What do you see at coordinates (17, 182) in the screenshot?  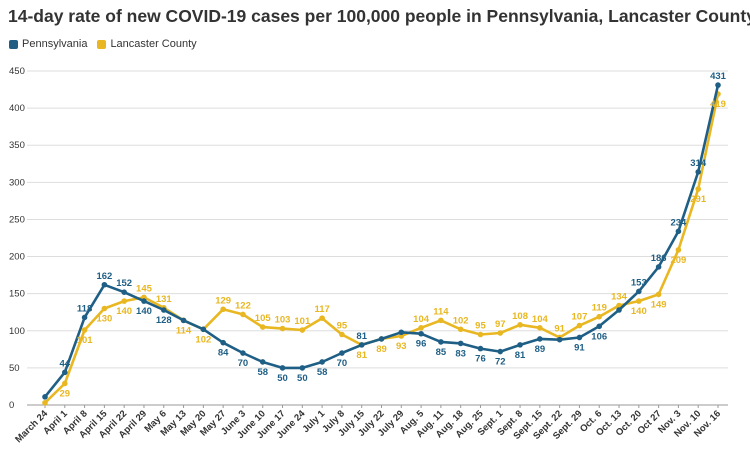 I see `y-tick-label: 300` at bounding box center [17, 182].